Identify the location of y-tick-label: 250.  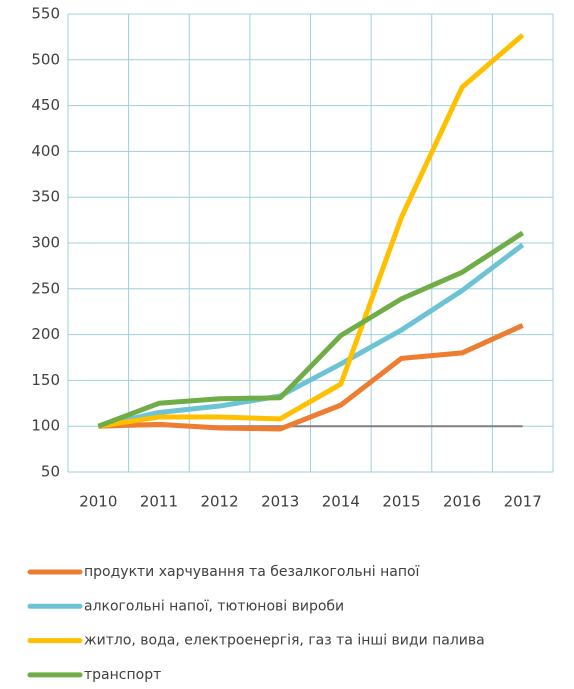
(45, 288).